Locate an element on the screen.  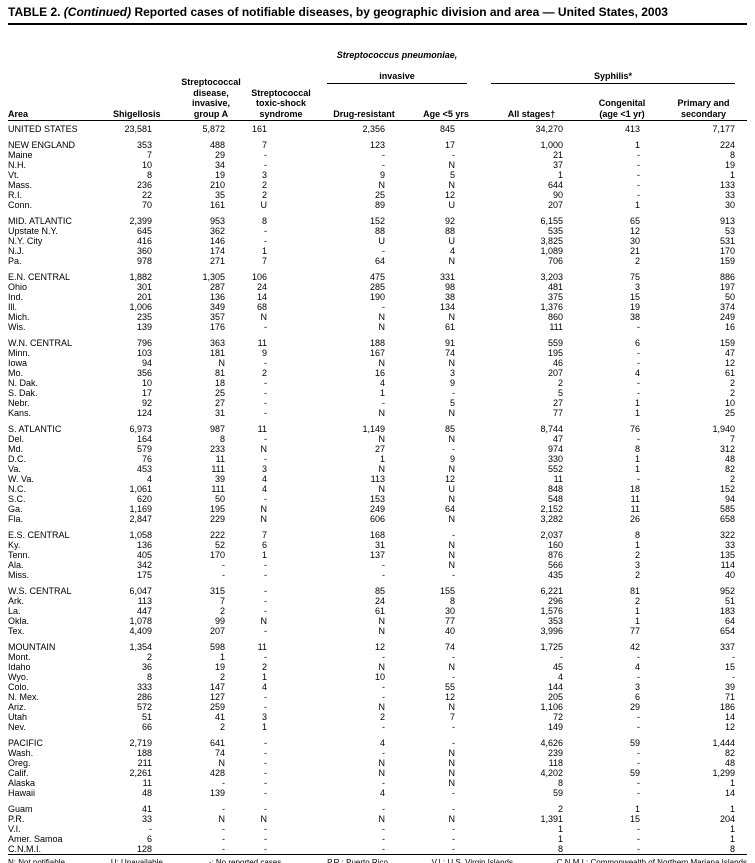
value-cell: 46 is located at coordinates (557, 363).